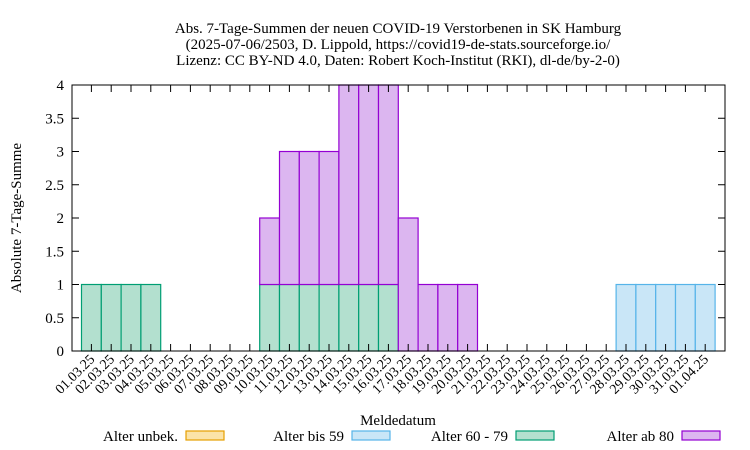  What do you see at coordinates (61, 153) in the screenshot?
I see `y-tick-label: 3` at bounding box center [61, 153].